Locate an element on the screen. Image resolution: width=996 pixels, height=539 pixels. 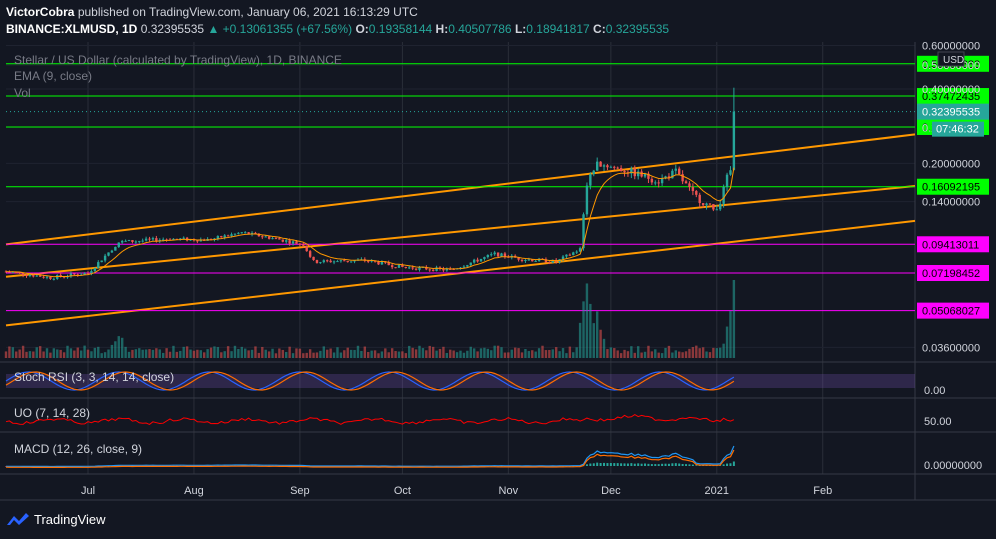
high-value: 0.40507786 is located at coordinates (480, 29).